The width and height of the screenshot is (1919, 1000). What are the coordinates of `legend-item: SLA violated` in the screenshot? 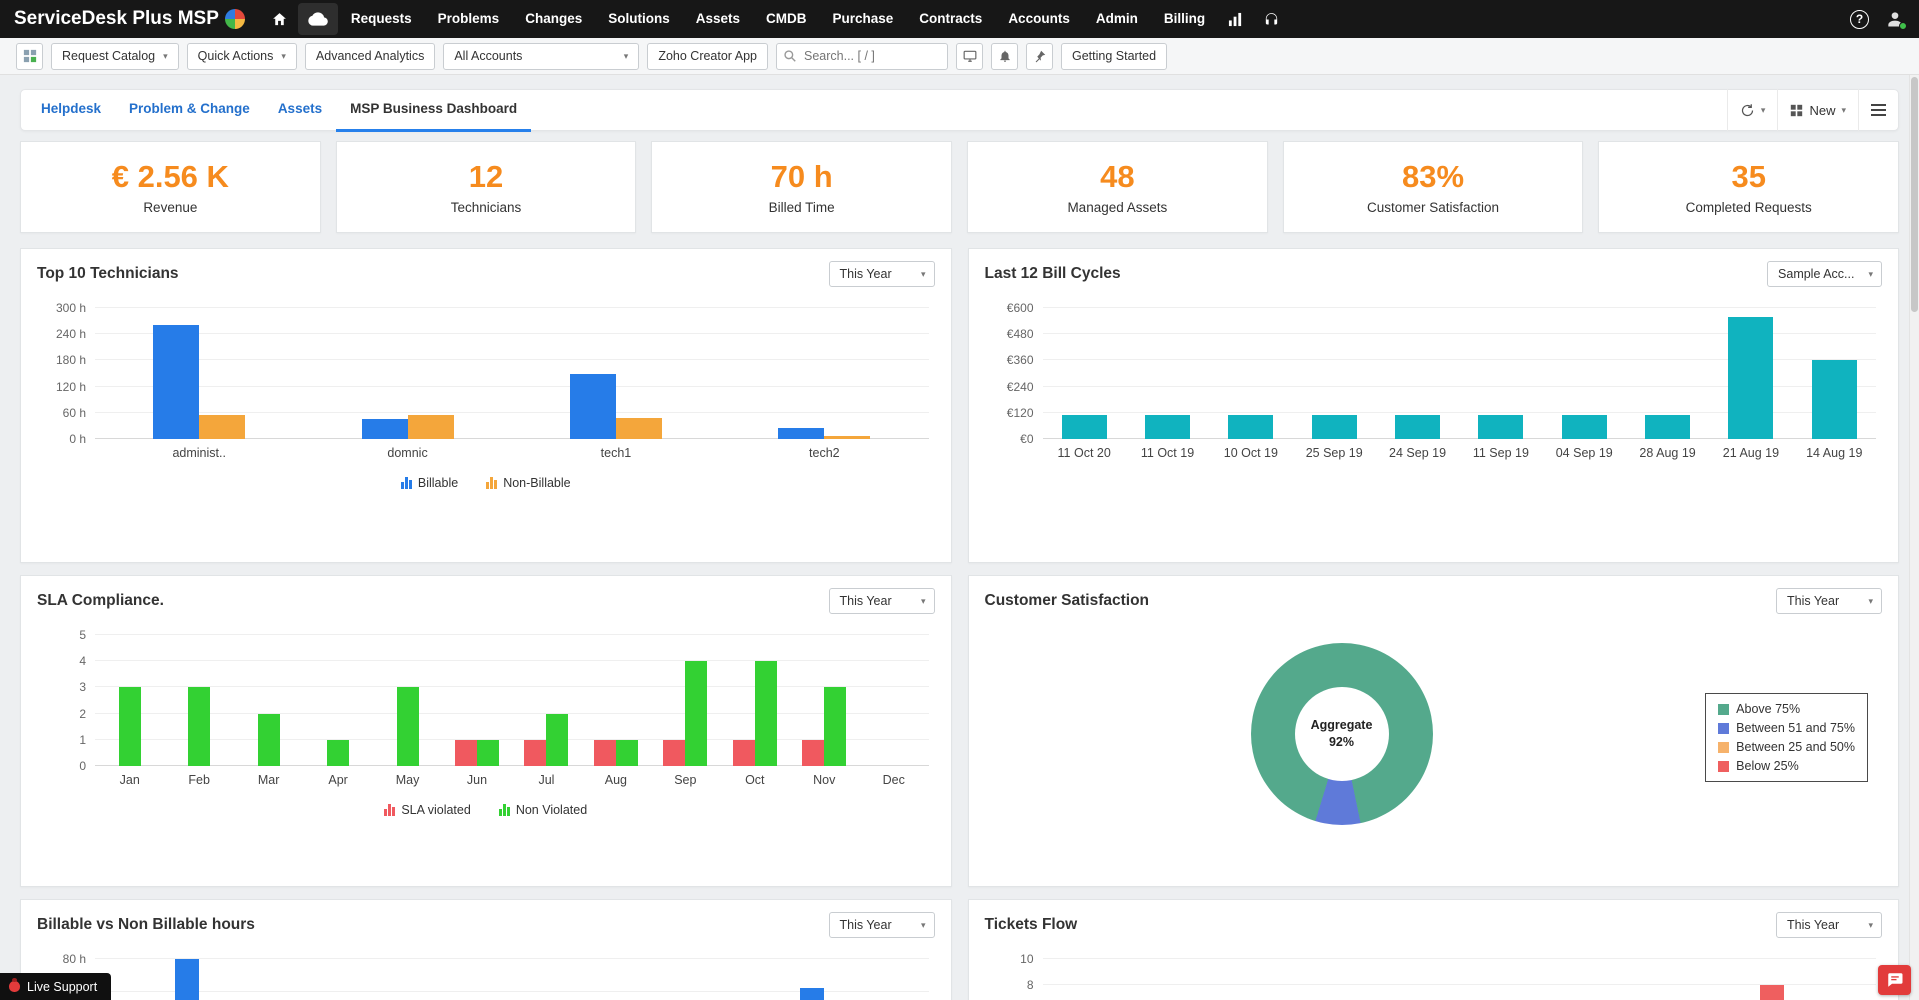 It's located at (427, 810).